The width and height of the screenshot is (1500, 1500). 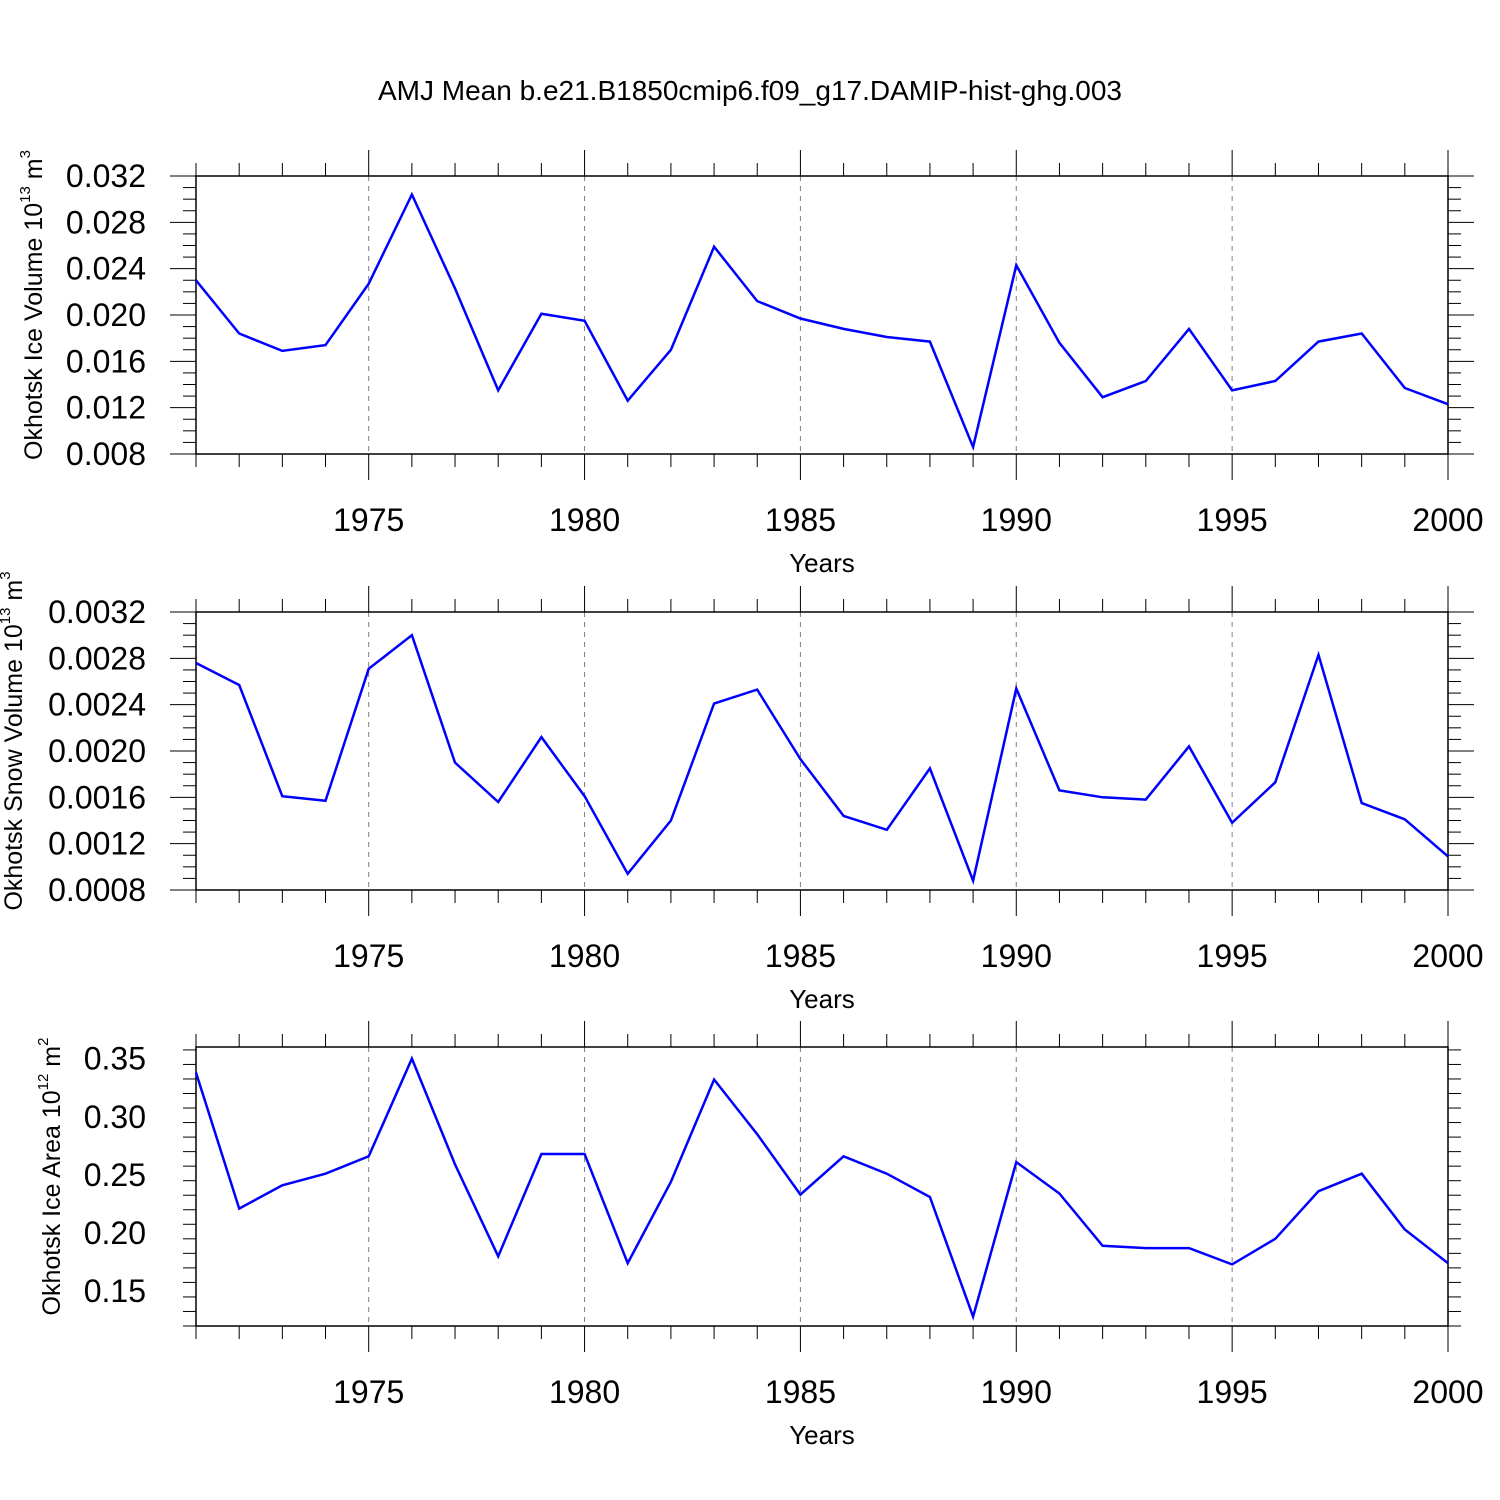 What do you see at coordinates (34, 331) in the screenshot?
I see `y-axis-label-text: Okhotsk Ice Volume 10` at bounding box center [34, 331].